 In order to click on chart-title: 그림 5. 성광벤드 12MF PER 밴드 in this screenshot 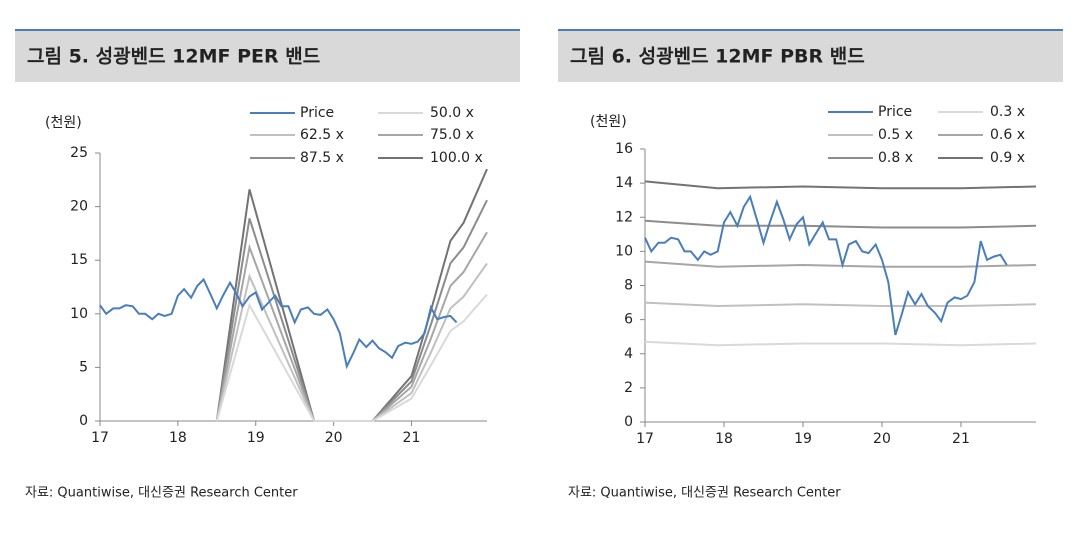, I will do `click(173, 57)`.